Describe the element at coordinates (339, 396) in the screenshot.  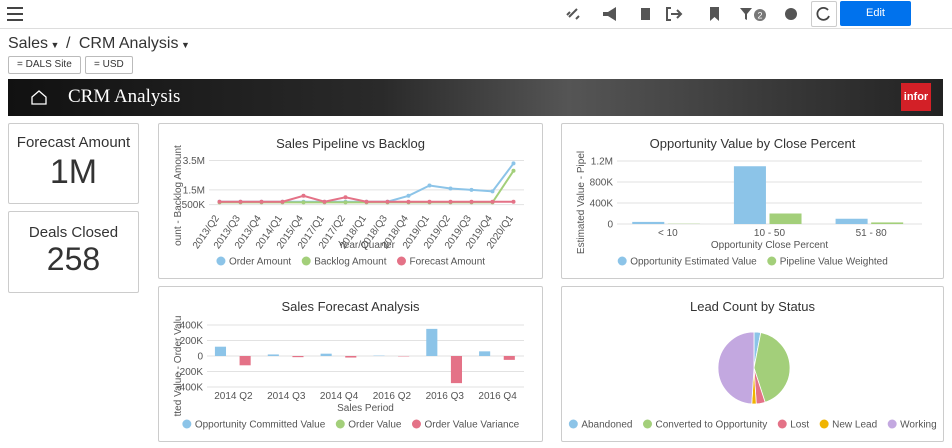
I see `x-tick-label: 2014 Q4` at that location.